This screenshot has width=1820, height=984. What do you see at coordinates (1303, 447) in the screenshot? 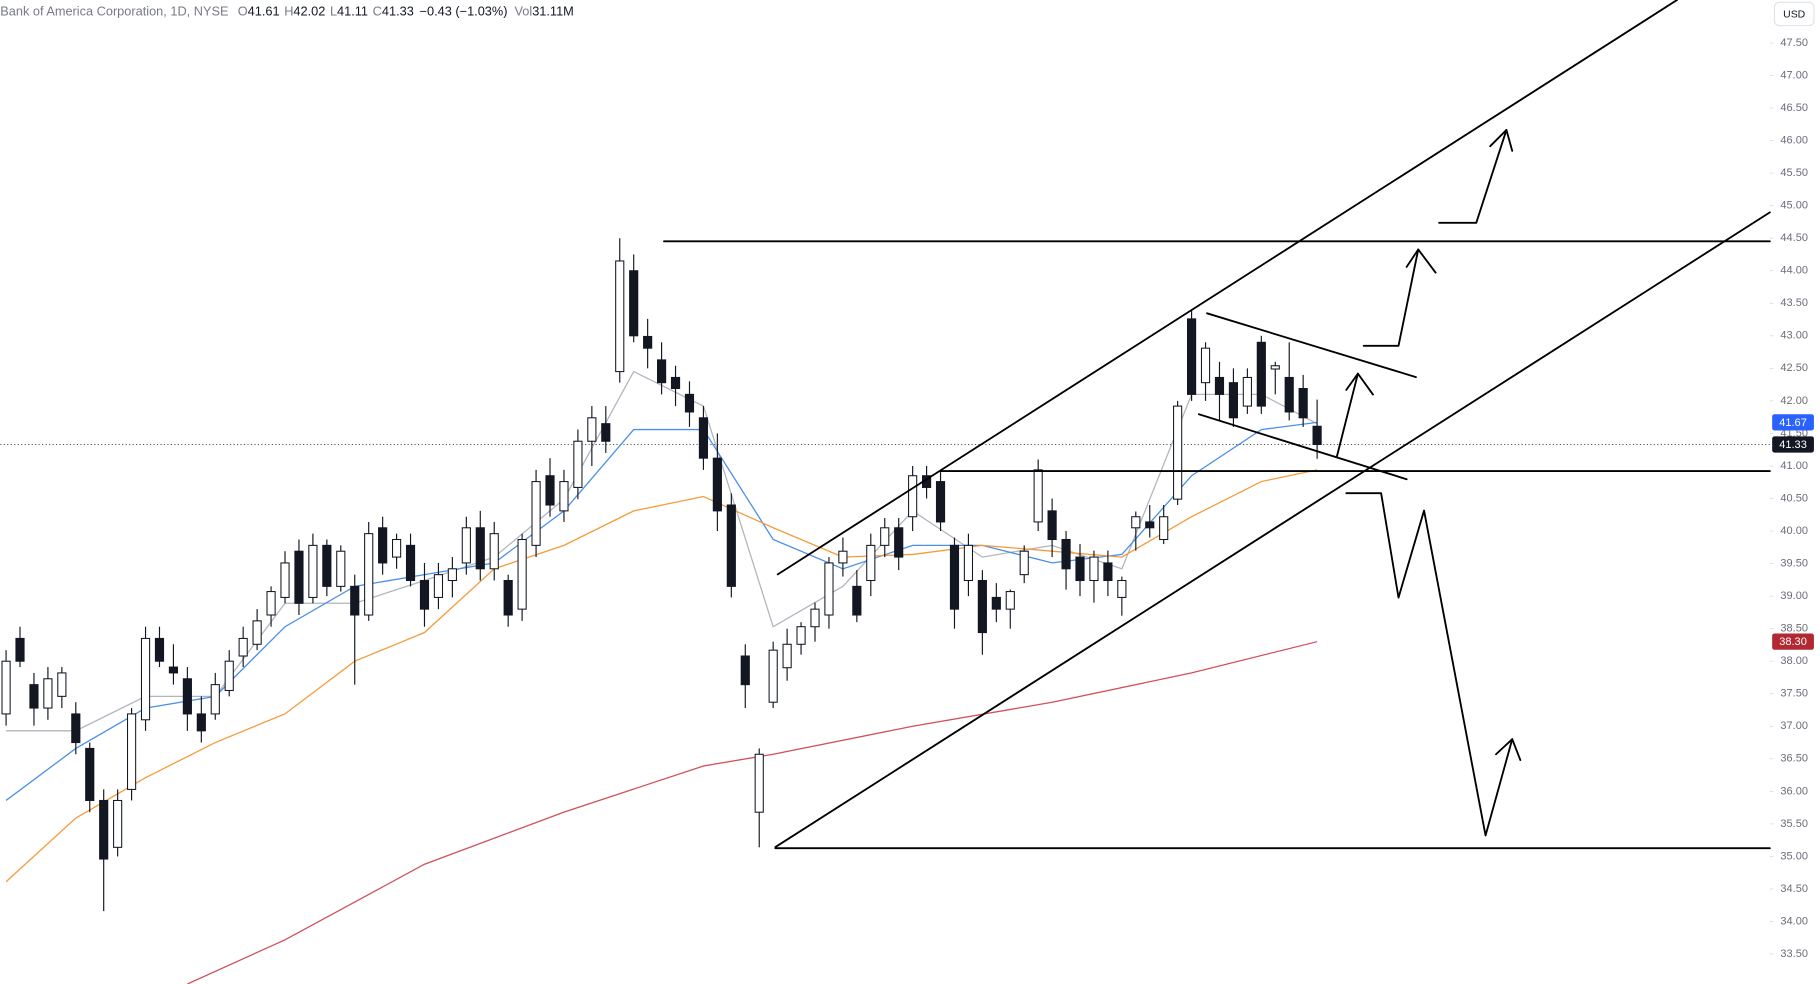
I see `flag-bottom` at bounding box center [1303, 447].